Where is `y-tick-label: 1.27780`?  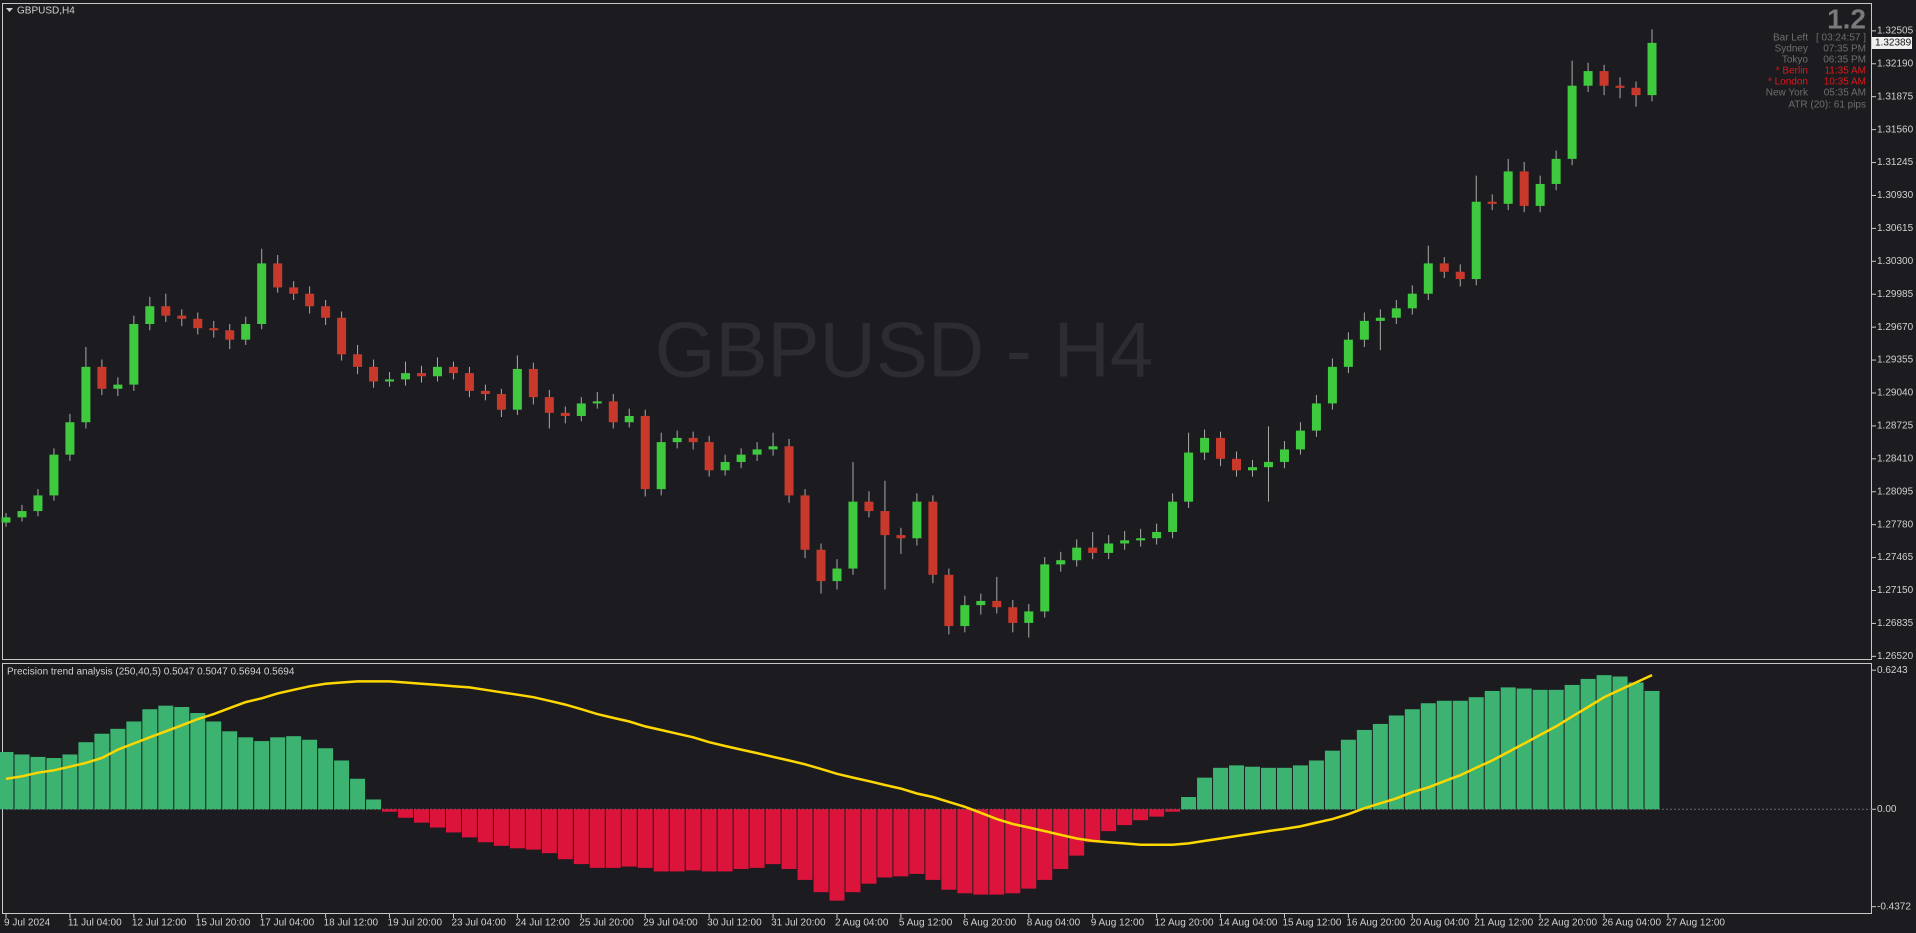
y-tick-label: 1.27780 is located at coordinates (1895, 524).